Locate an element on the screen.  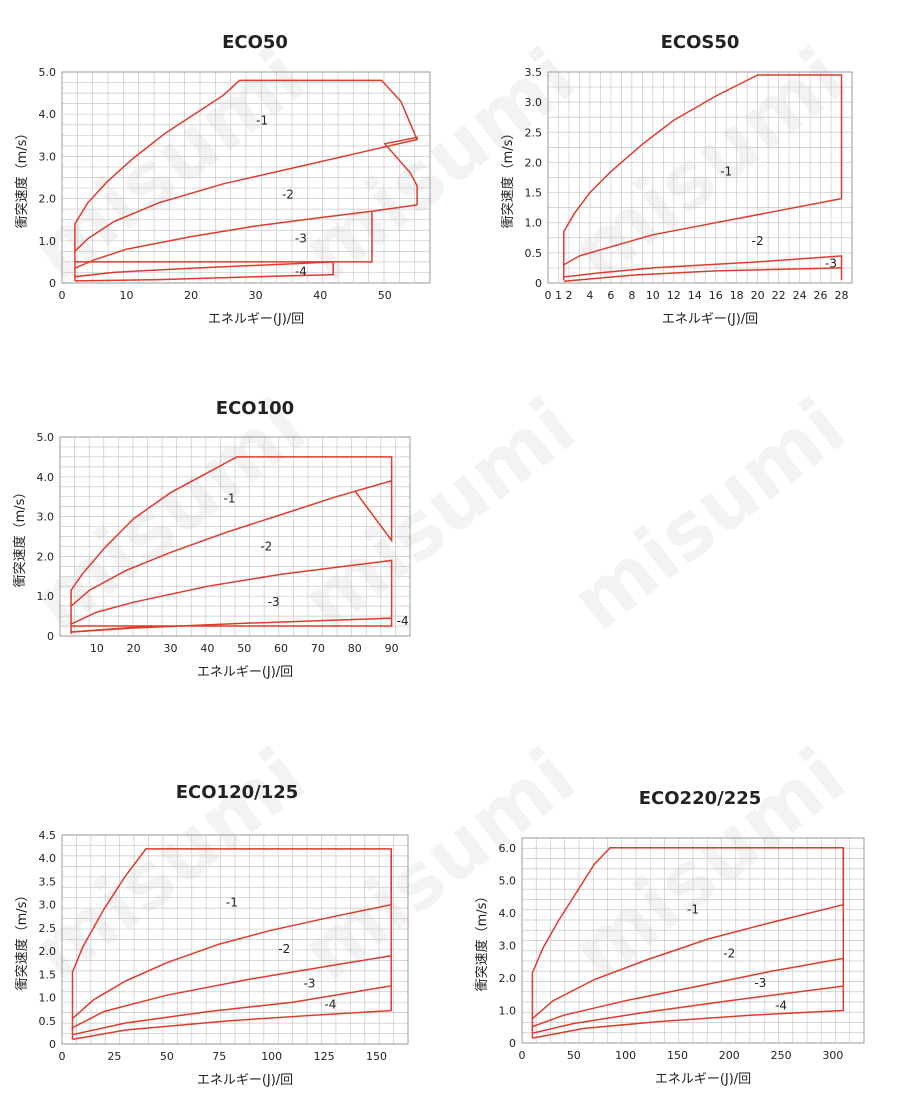
x-tick-label: 4 is located at coordinates (589, 295).